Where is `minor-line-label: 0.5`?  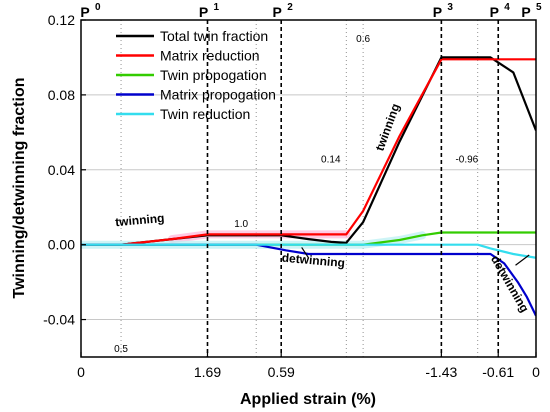
minor-line-label: 0.5 is located at coordinates (121, 349).